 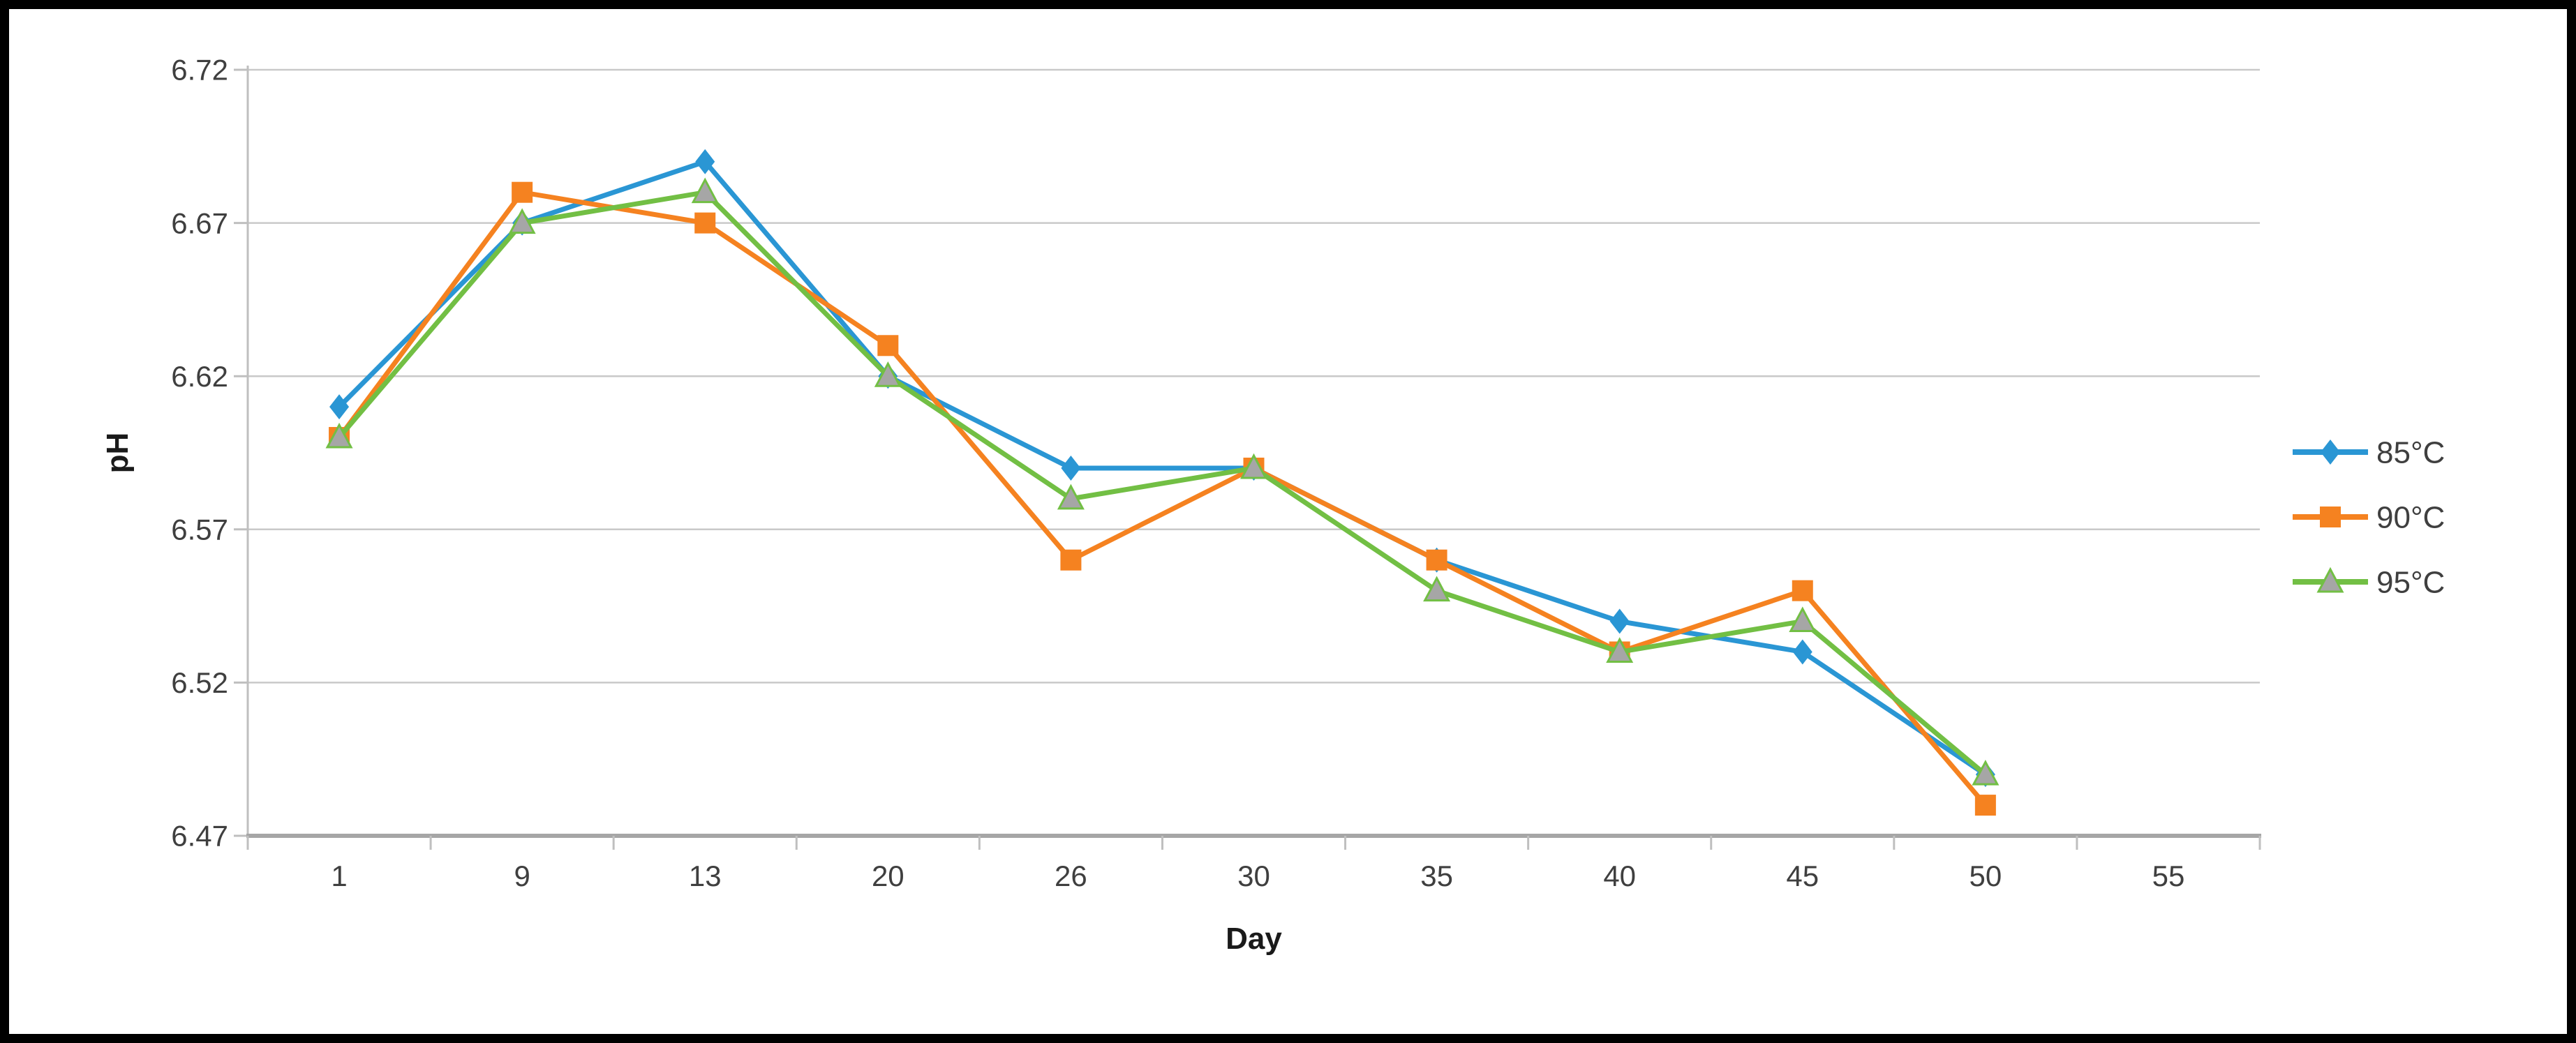 I want to click on x-tick-label: 45, so click(x=1803, y=876).